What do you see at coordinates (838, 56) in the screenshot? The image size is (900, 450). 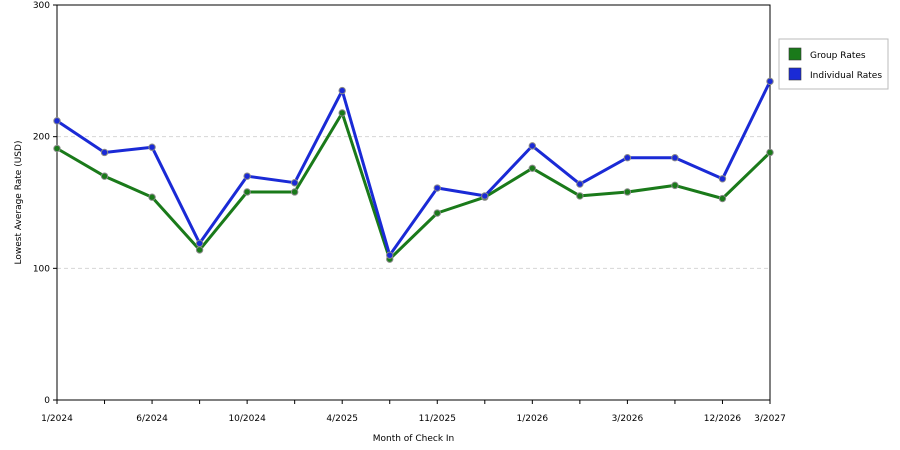 I see `legend-label: Group Rates` at bounding box center [838, 56].